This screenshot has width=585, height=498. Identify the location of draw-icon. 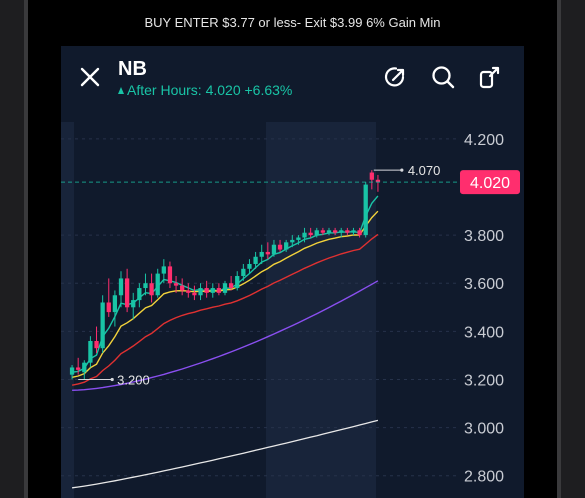
(396, 77).